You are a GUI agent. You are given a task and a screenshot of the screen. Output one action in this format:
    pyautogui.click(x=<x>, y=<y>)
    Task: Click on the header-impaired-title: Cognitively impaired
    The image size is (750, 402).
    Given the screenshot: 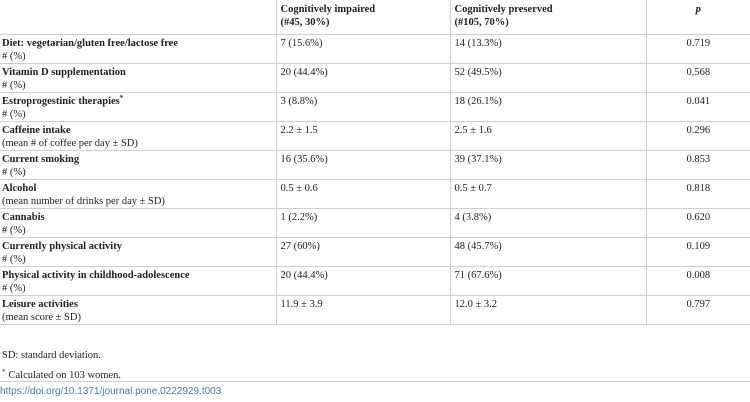 What is the action you would take?
    pyautogui.click(x=328, y=9)
    